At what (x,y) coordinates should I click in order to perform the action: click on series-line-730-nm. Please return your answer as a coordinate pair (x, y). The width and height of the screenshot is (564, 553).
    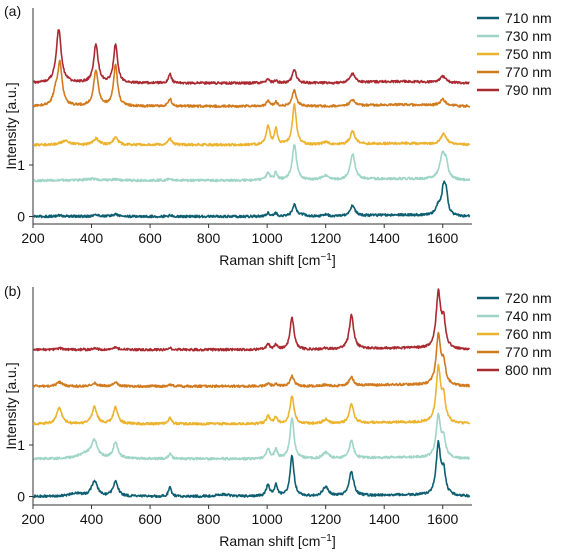
    Looking at the image, I should click on (251, 163).